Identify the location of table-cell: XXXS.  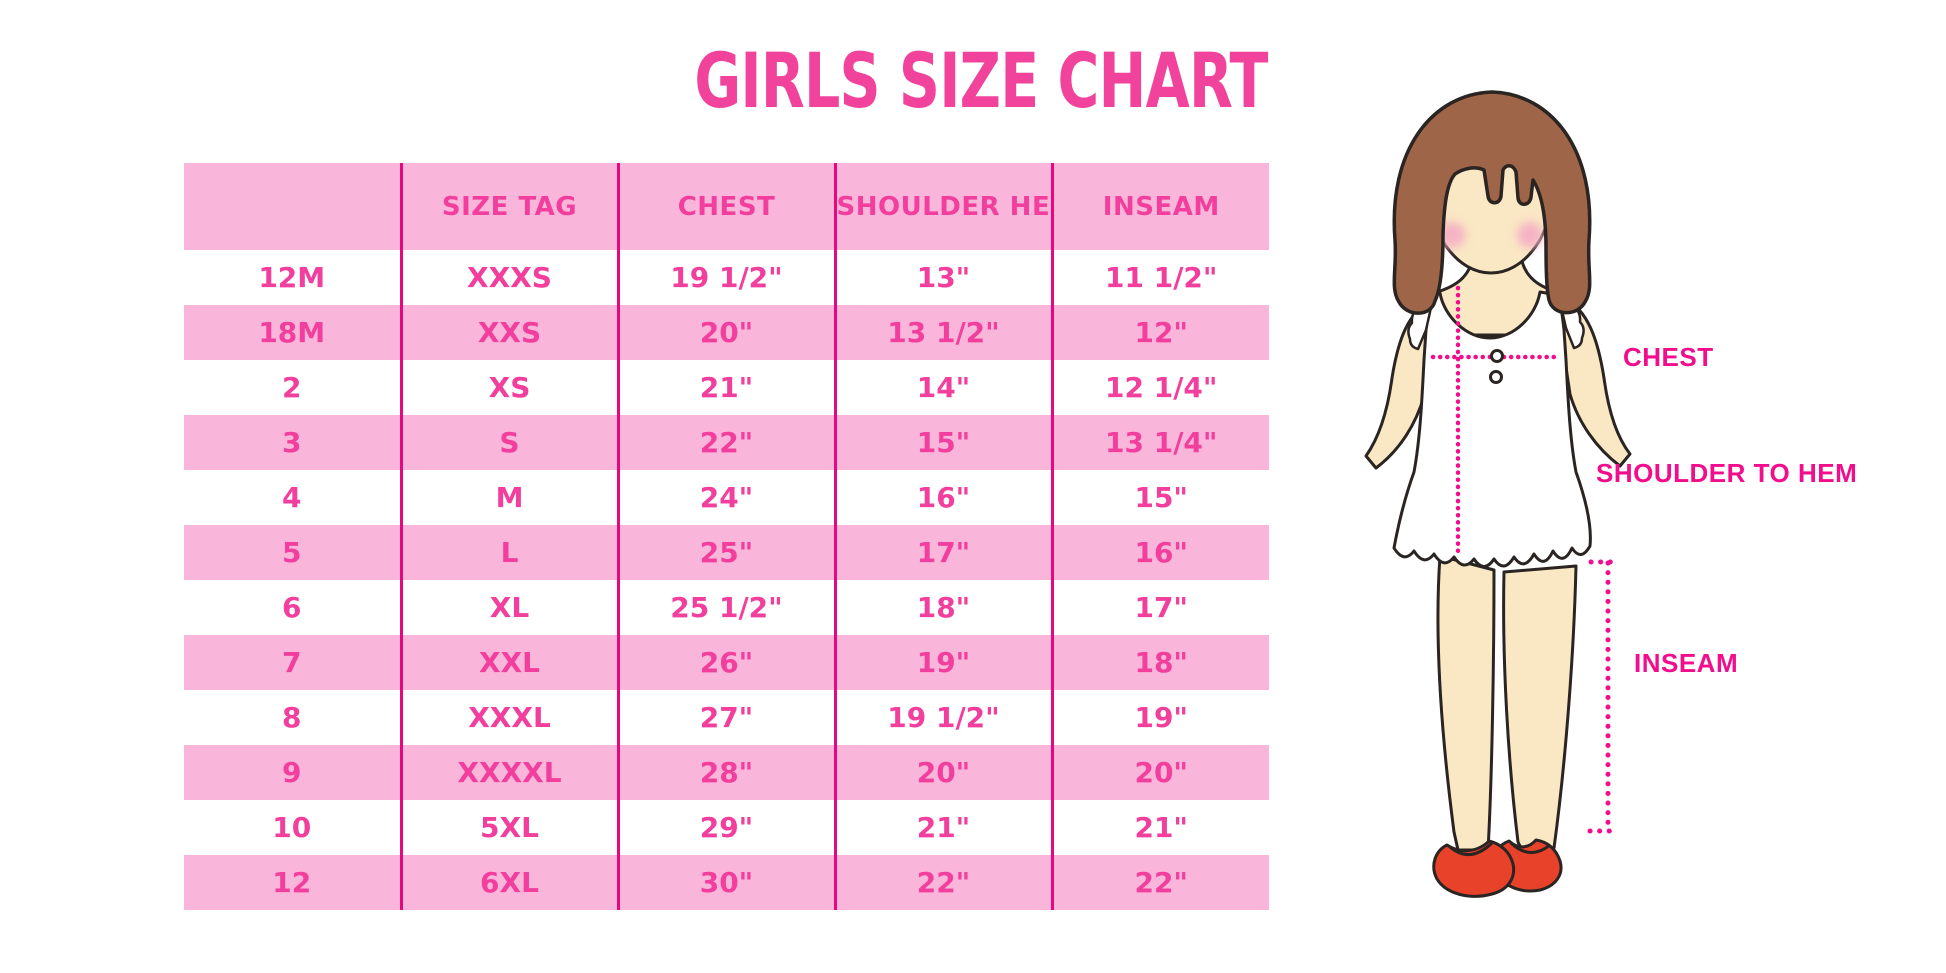
(508, 277).